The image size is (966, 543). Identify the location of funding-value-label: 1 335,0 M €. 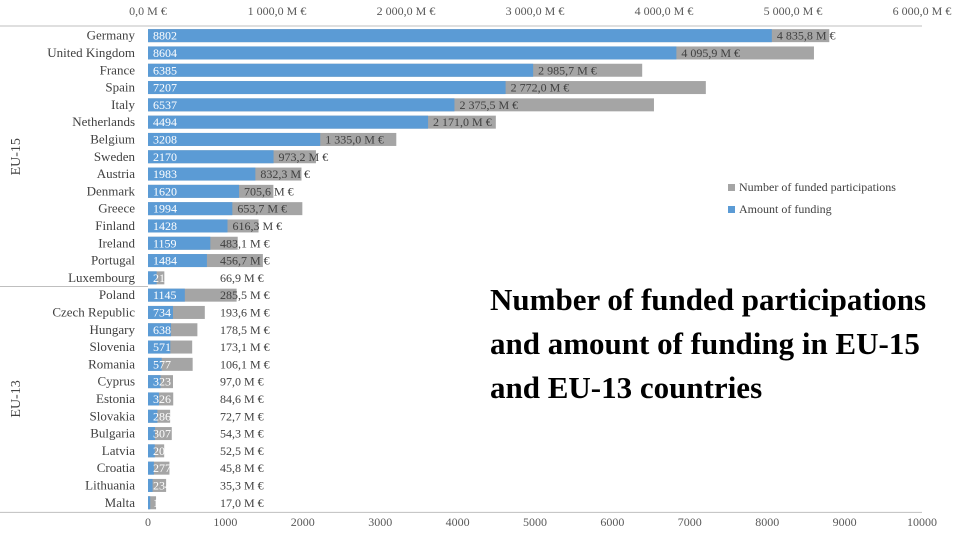
(354, 139).